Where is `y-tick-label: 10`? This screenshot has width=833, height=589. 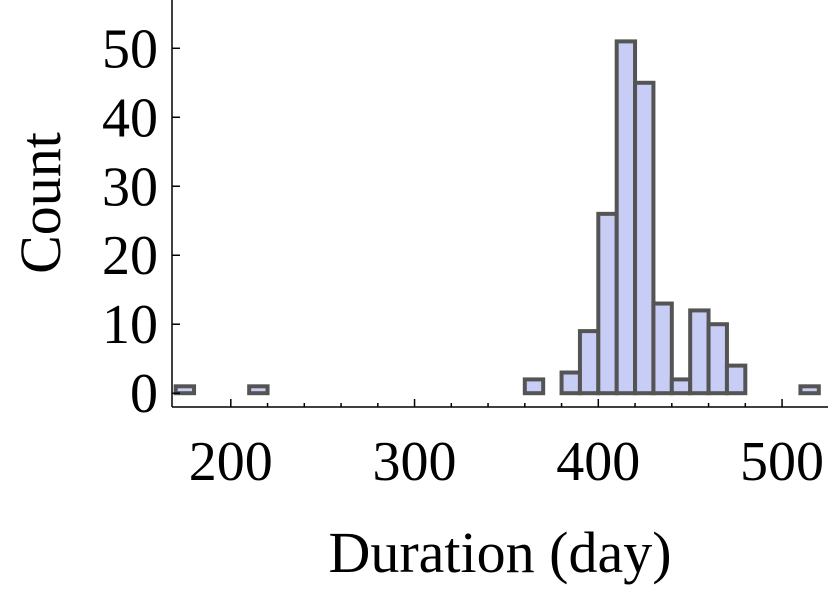 y-tick-label: 10 is located at coordinates (130, 325).